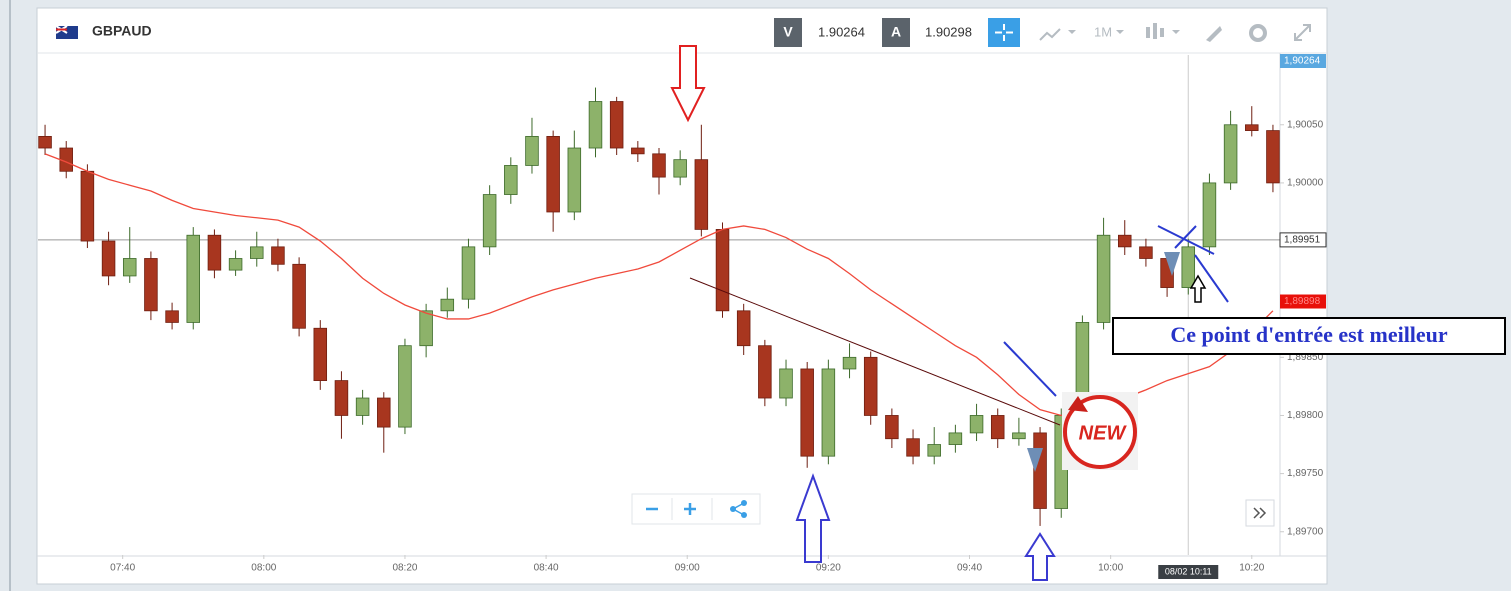  Describe the element at coordinates (1035, 460) in the screenshot. I see `triangle` at that location.